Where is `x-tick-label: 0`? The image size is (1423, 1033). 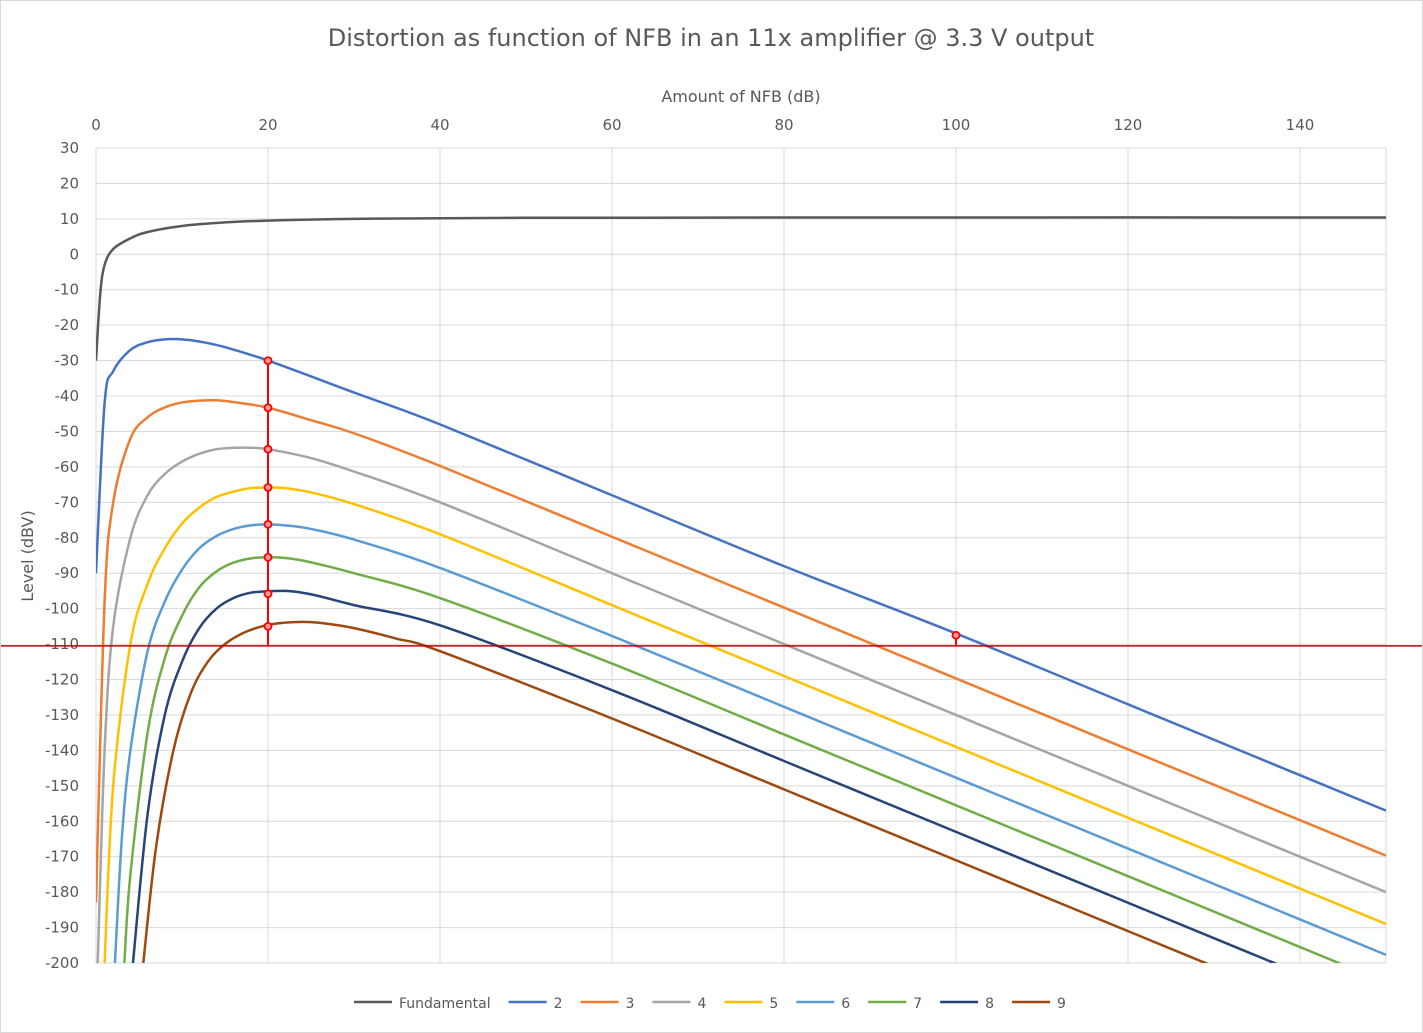 x-tick-label: 0 is located at coordinates (96, 125).